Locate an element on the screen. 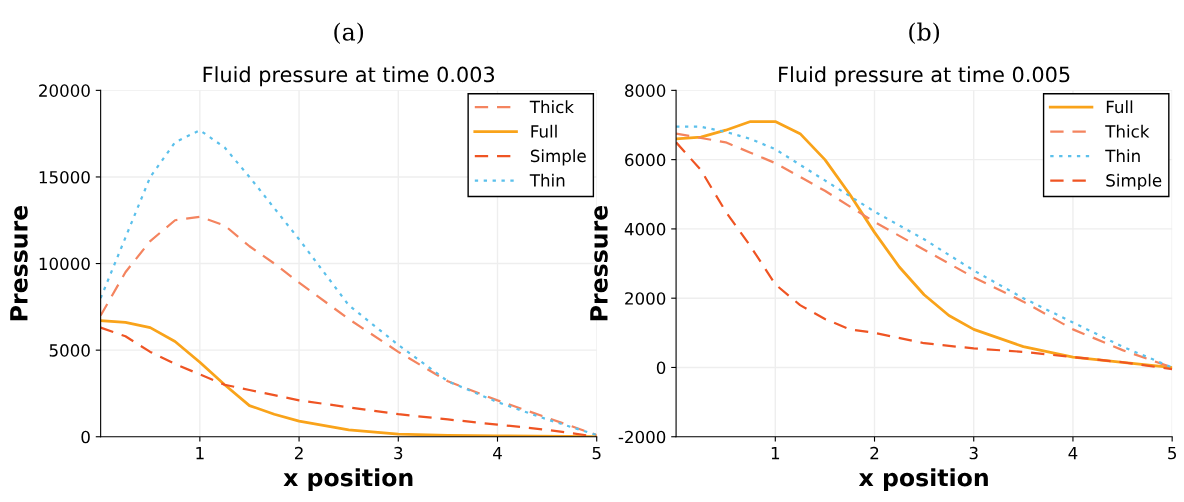 This screenshot has width=1184, height=502. y-tick-label: 6000 is located at coordinates (645, 160).